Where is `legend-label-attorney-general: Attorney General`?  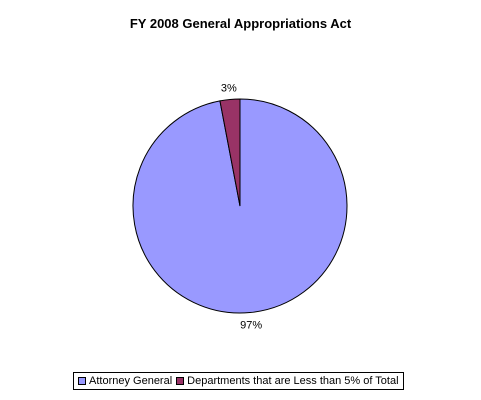
legend-label-attorney-general: Attorney General is located at coordinates (131, 381).